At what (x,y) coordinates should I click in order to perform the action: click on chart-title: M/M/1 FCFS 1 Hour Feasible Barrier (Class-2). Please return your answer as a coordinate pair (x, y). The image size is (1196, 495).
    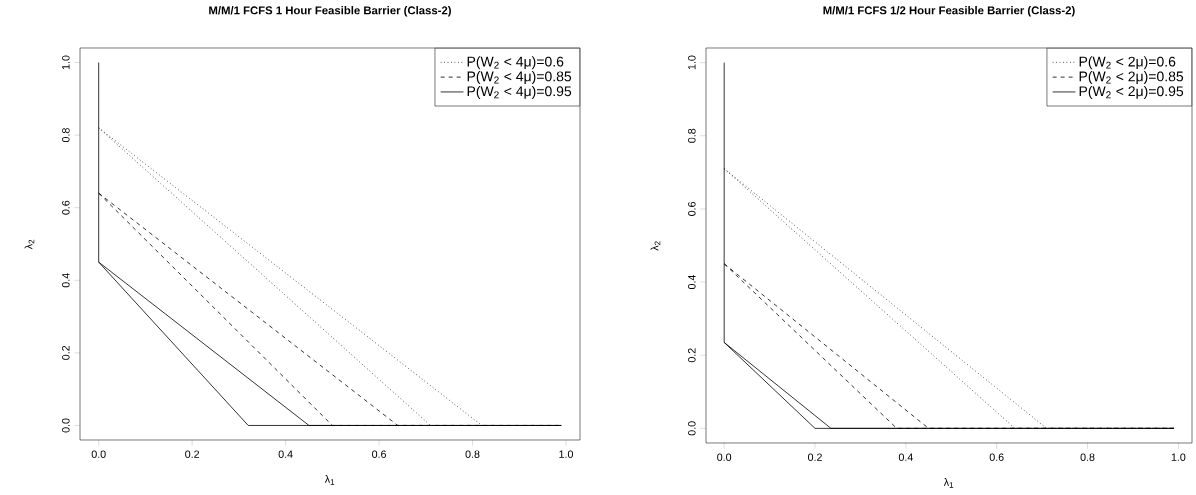
    Looking at the image, I should click on (330, 11).